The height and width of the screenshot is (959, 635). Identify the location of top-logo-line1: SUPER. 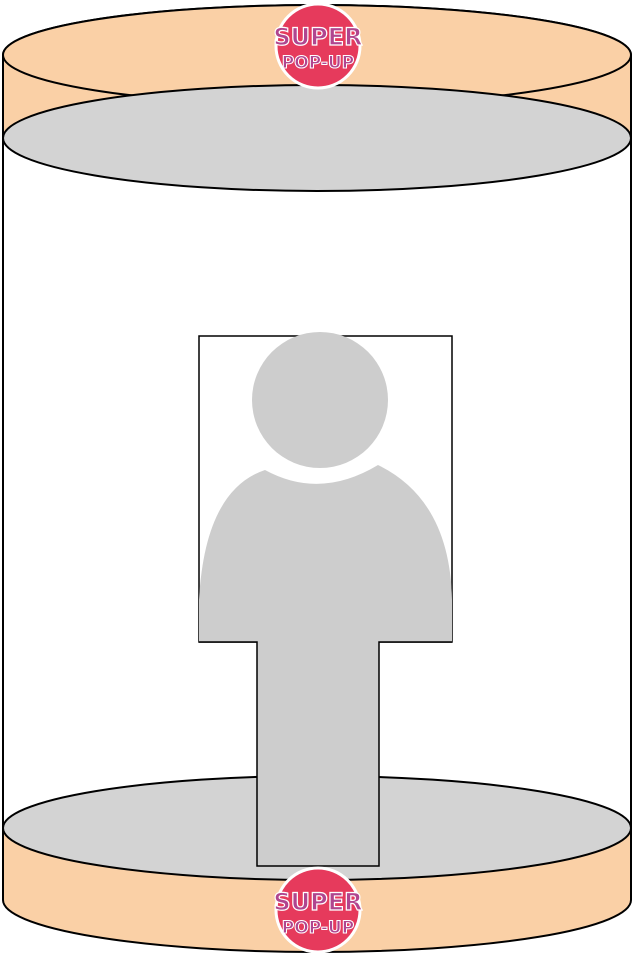
(317, 37).